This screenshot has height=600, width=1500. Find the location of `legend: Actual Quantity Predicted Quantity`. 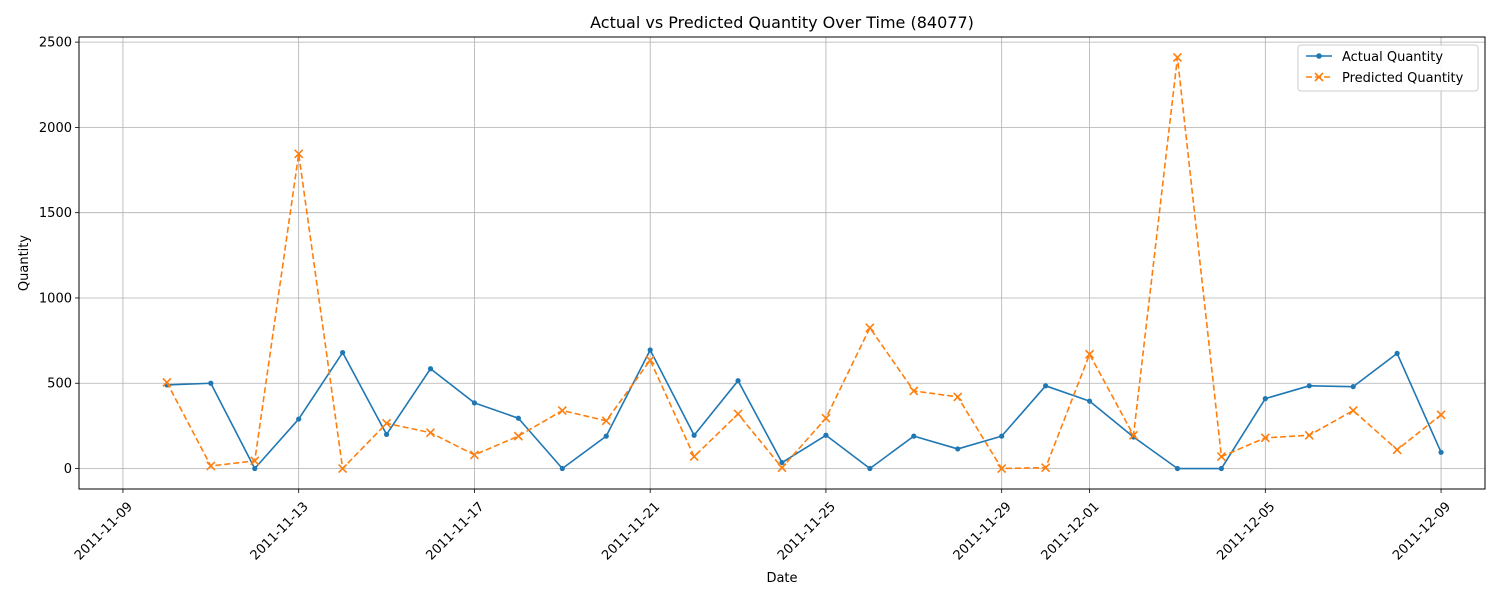

legend: Actual Quantity Predicted Quantity is located at coordinates (1388, 68).